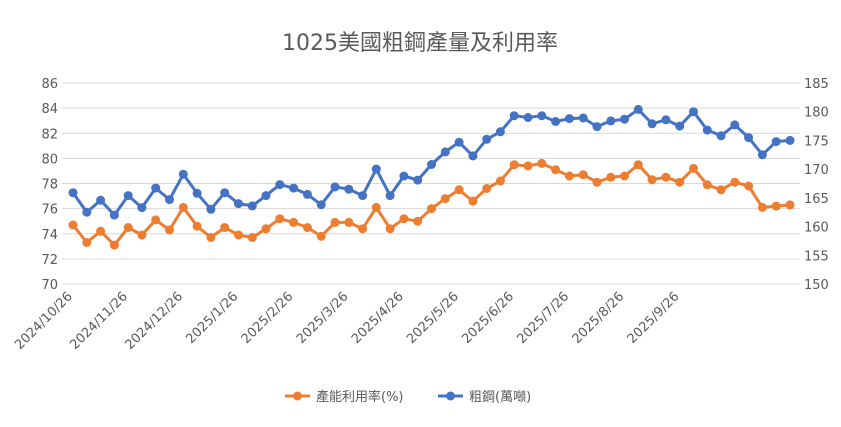 This screenshot has height=427, width=841. I want to click on legend-item-steel-output: 粗鋼(萬噸), so click(484, 397).